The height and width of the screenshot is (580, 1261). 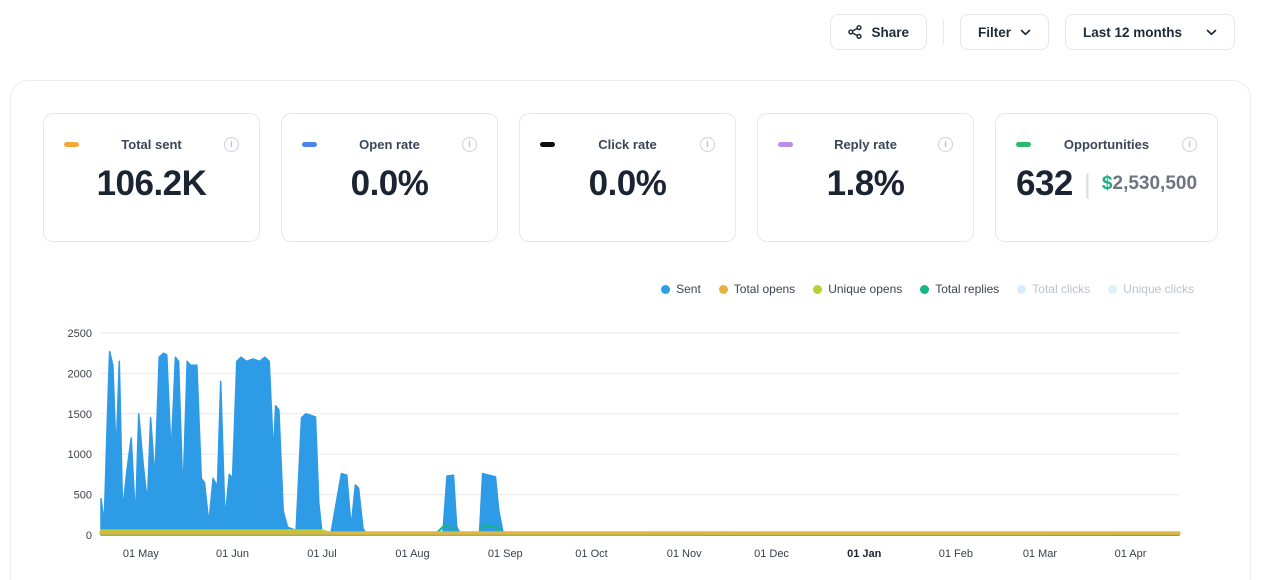 I want to click on legend-item-sent: Sent, so click(x=681, y=289).